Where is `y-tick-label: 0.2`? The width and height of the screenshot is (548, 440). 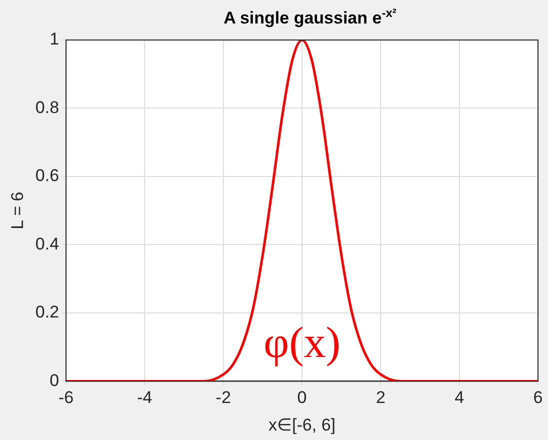 y-tick-label: 0.2 is located at coordinates (47, 312).